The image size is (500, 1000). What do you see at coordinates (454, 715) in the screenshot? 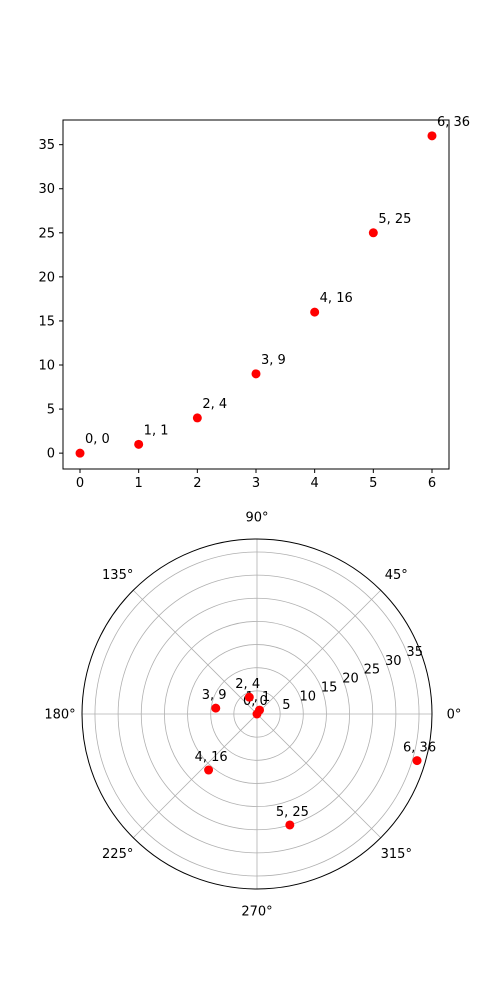
I see `theta-tick-label: 0°` at bounding box center [454, 715].